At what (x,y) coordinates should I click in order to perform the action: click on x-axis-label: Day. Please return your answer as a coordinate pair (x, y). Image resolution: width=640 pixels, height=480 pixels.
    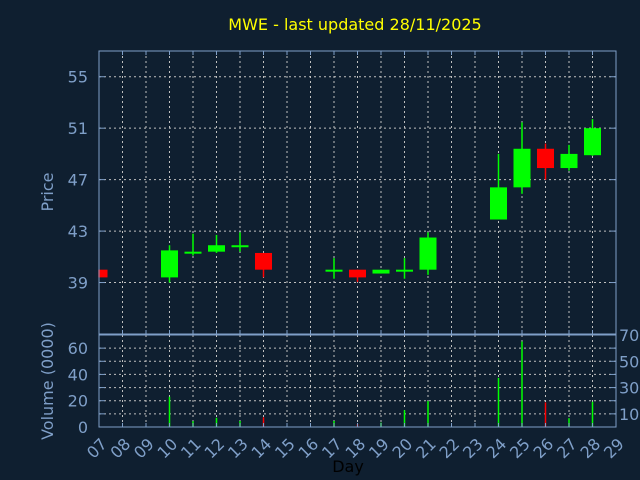
    Looking at the image, I should click on (348, 466).